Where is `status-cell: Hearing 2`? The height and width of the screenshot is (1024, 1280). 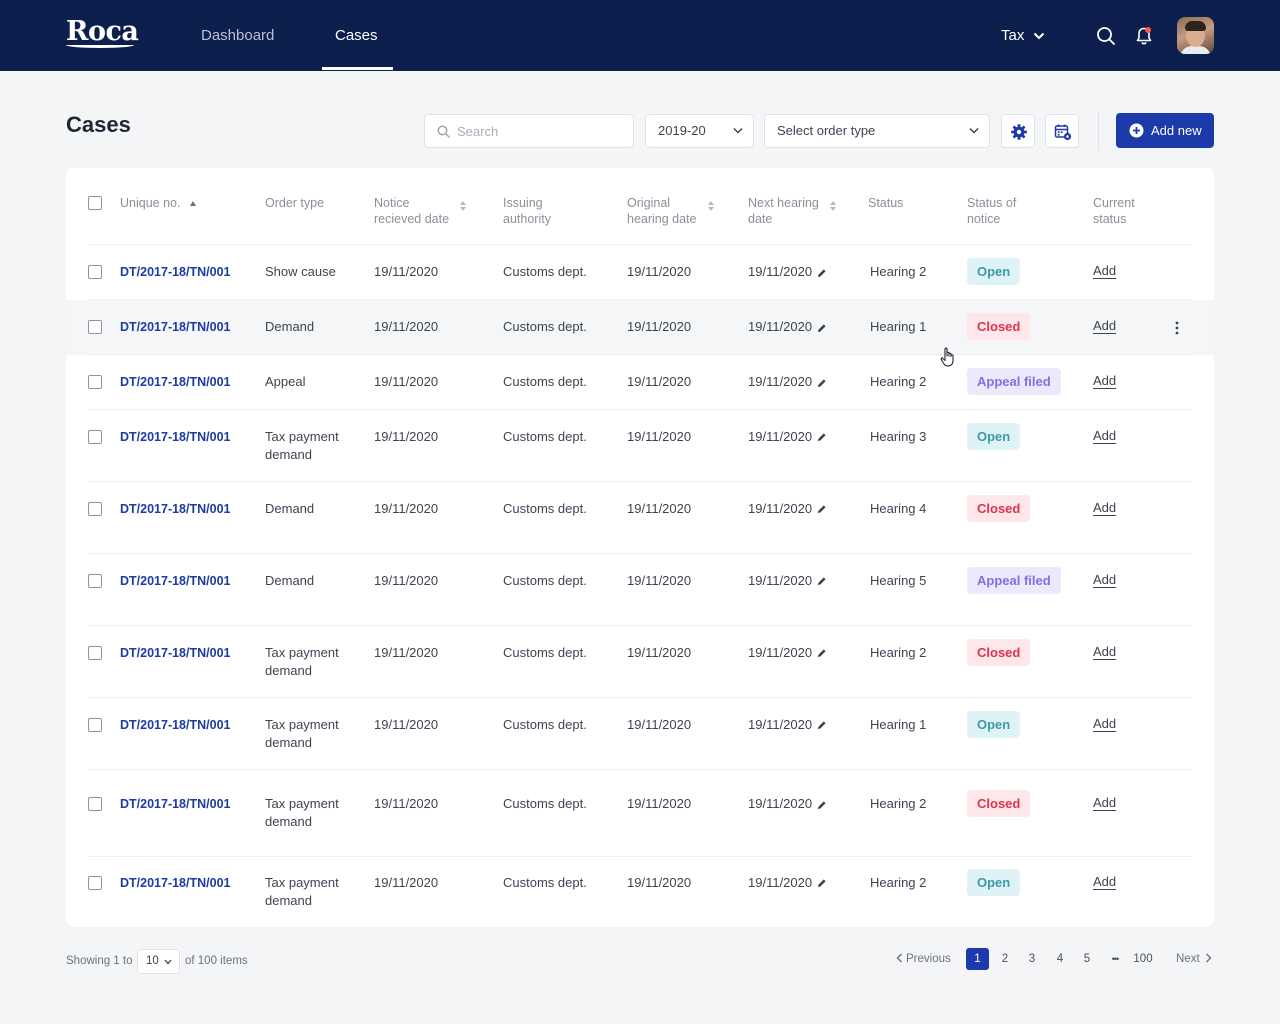
status-cell: Hearing 2 is located at coordinates (898, 803).